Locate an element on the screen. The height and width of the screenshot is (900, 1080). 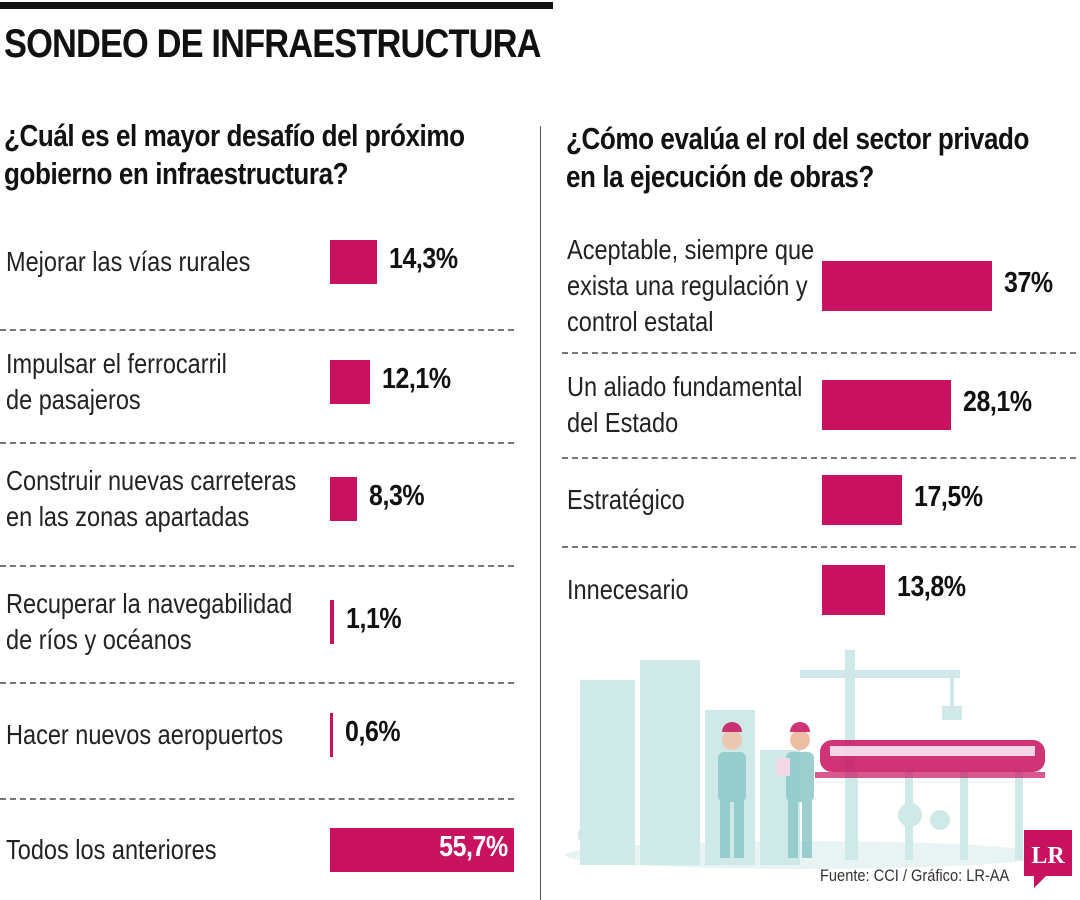
right-category-label-line: Innecesario is located at coordinates (628, 589).